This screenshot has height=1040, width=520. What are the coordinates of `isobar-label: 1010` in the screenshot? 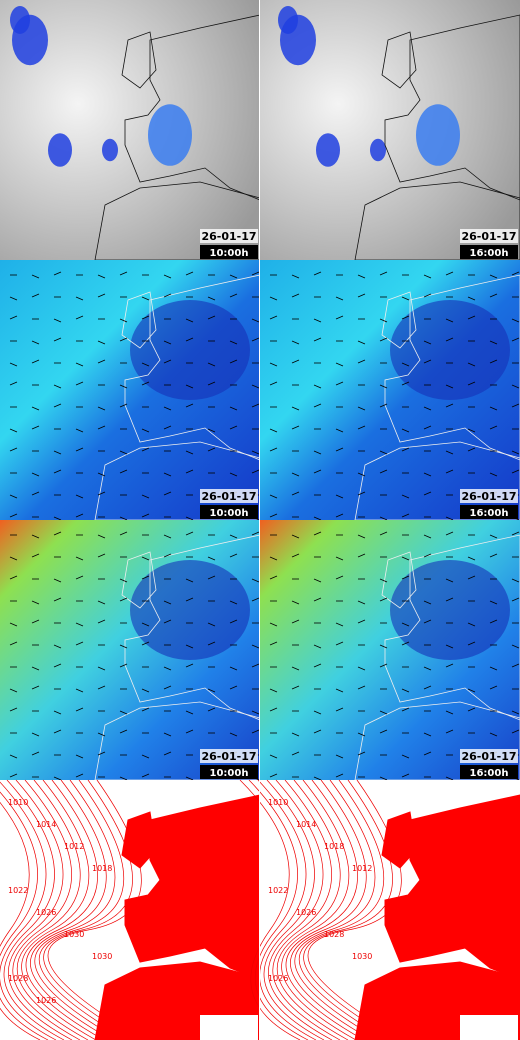 It's located at (278, 802).